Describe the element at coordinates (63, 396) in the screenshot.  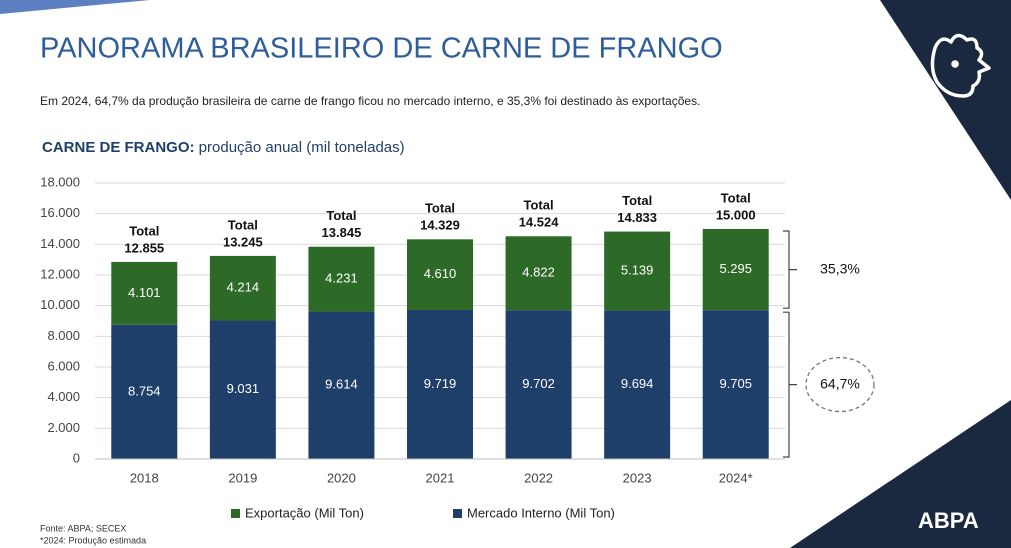
I see `y-tick-label: 4.000` at that location.